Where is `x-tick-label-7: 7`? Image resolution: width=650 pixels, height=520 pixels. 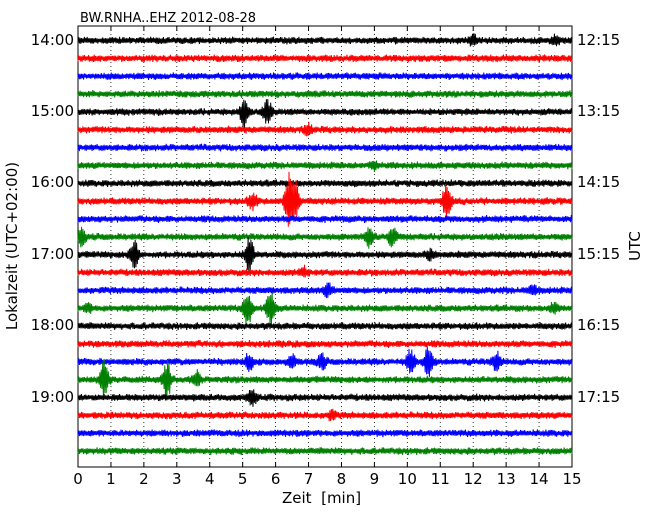
x-tick-label-7: 7 is located at coordinates (308, 479).